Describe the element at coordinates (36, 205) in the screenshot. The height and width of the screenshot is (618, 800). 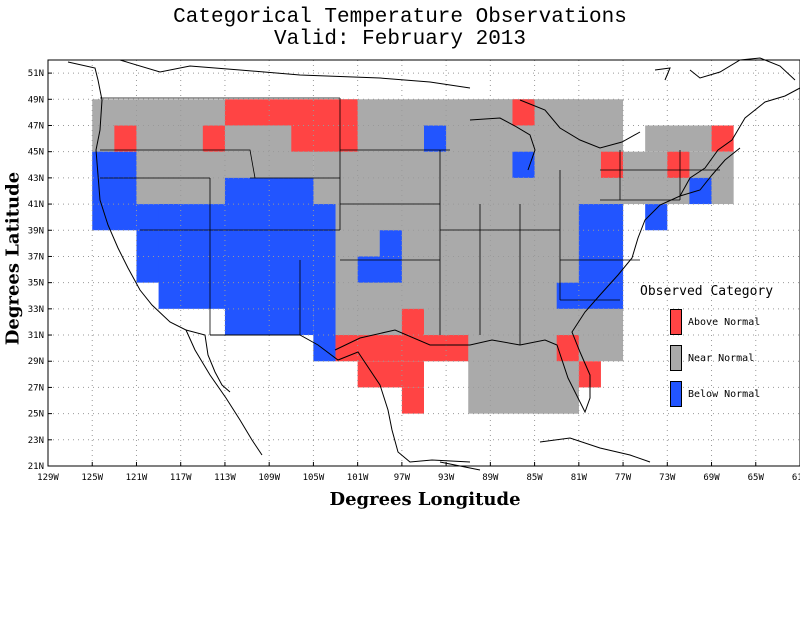
I see `y-tick-label: 41N` at that location.